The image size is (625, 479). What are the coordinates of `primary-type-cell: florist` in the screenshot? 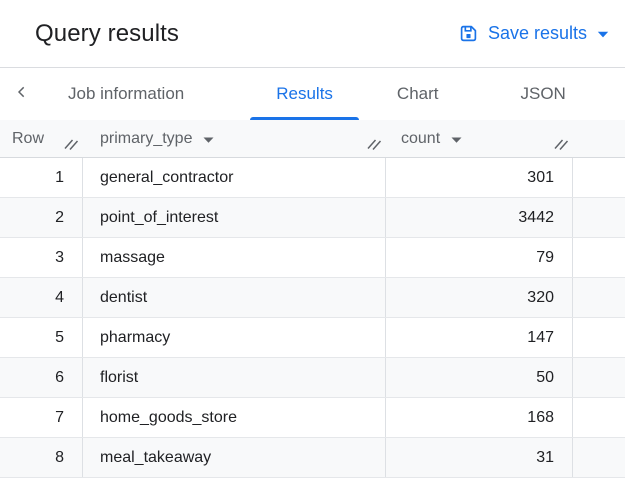 It's located at (234, 377).